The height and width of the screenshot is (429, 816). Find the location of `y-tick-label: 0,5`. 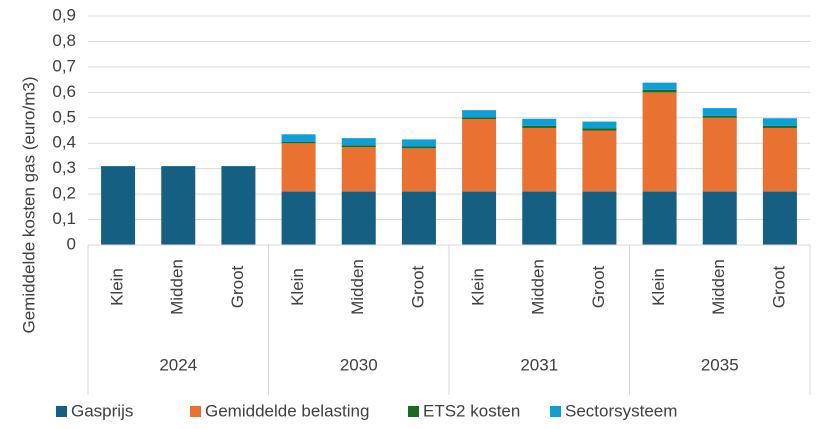

y-tick-label: 0,5 is located at coordinates (64, 116).